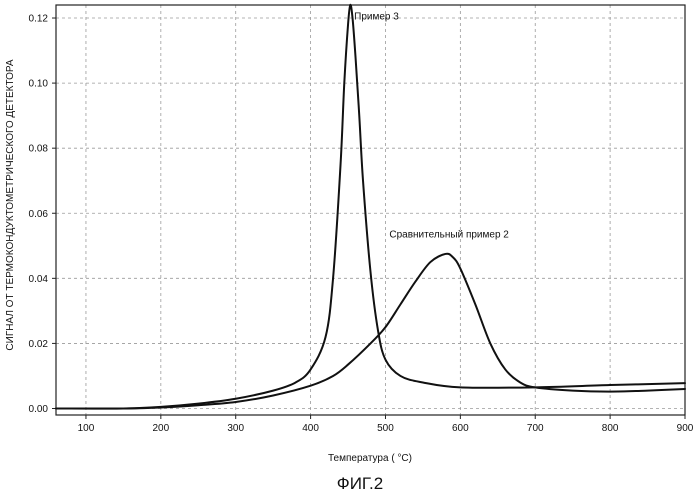 The image size is (699, 496). What do you see at coordinates (39, 214) in the screenshot?
I see `y-tick-label: 0.06` at bounding box center [39, 214].